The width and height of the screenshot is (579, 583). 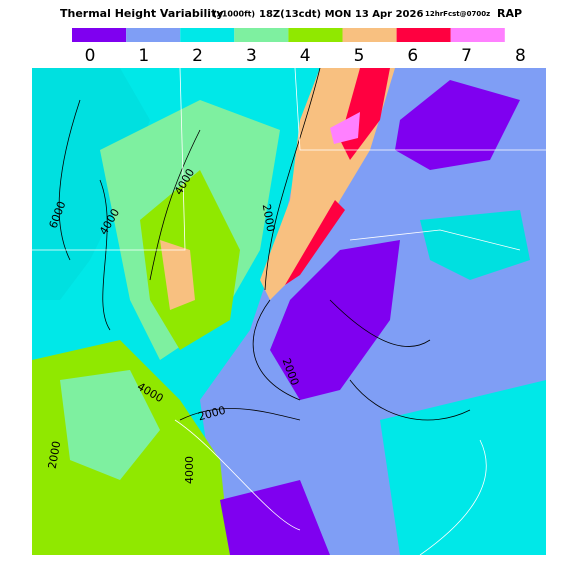 What do you see at coordinates (91, 184) in the screenshot?
I see `region-cyan2` at bounding box center [91, 184].